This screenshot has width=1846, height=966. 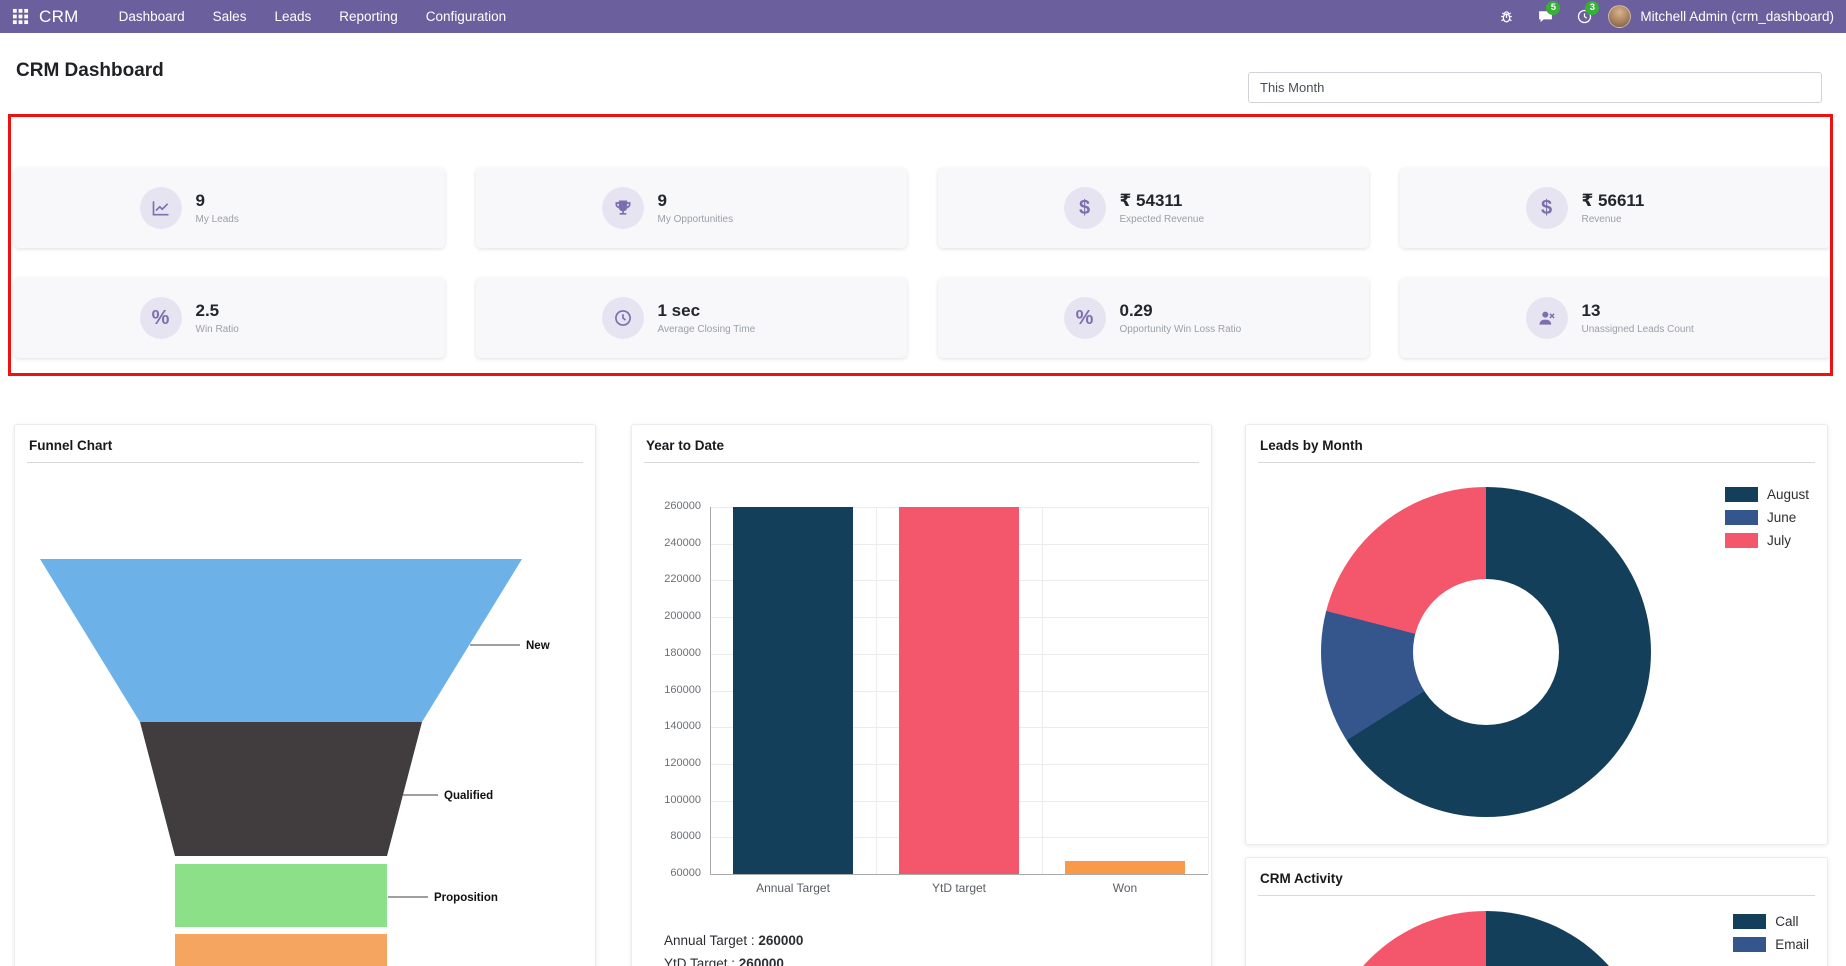 I want to click on x-tick-label: Won, so click(x=1125, y=888).